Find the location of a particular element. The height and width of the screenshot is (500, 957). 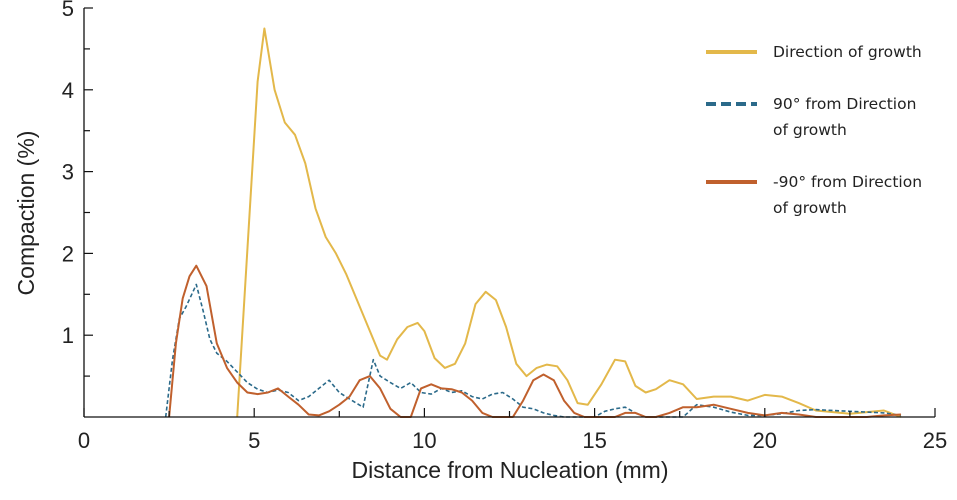

x-tick-label: 25 is located at coordinates (935, 440).